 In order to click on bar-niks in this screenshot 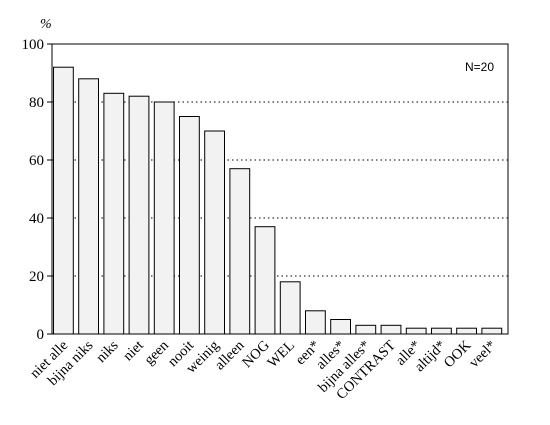, I will do `click(114, 213)`.